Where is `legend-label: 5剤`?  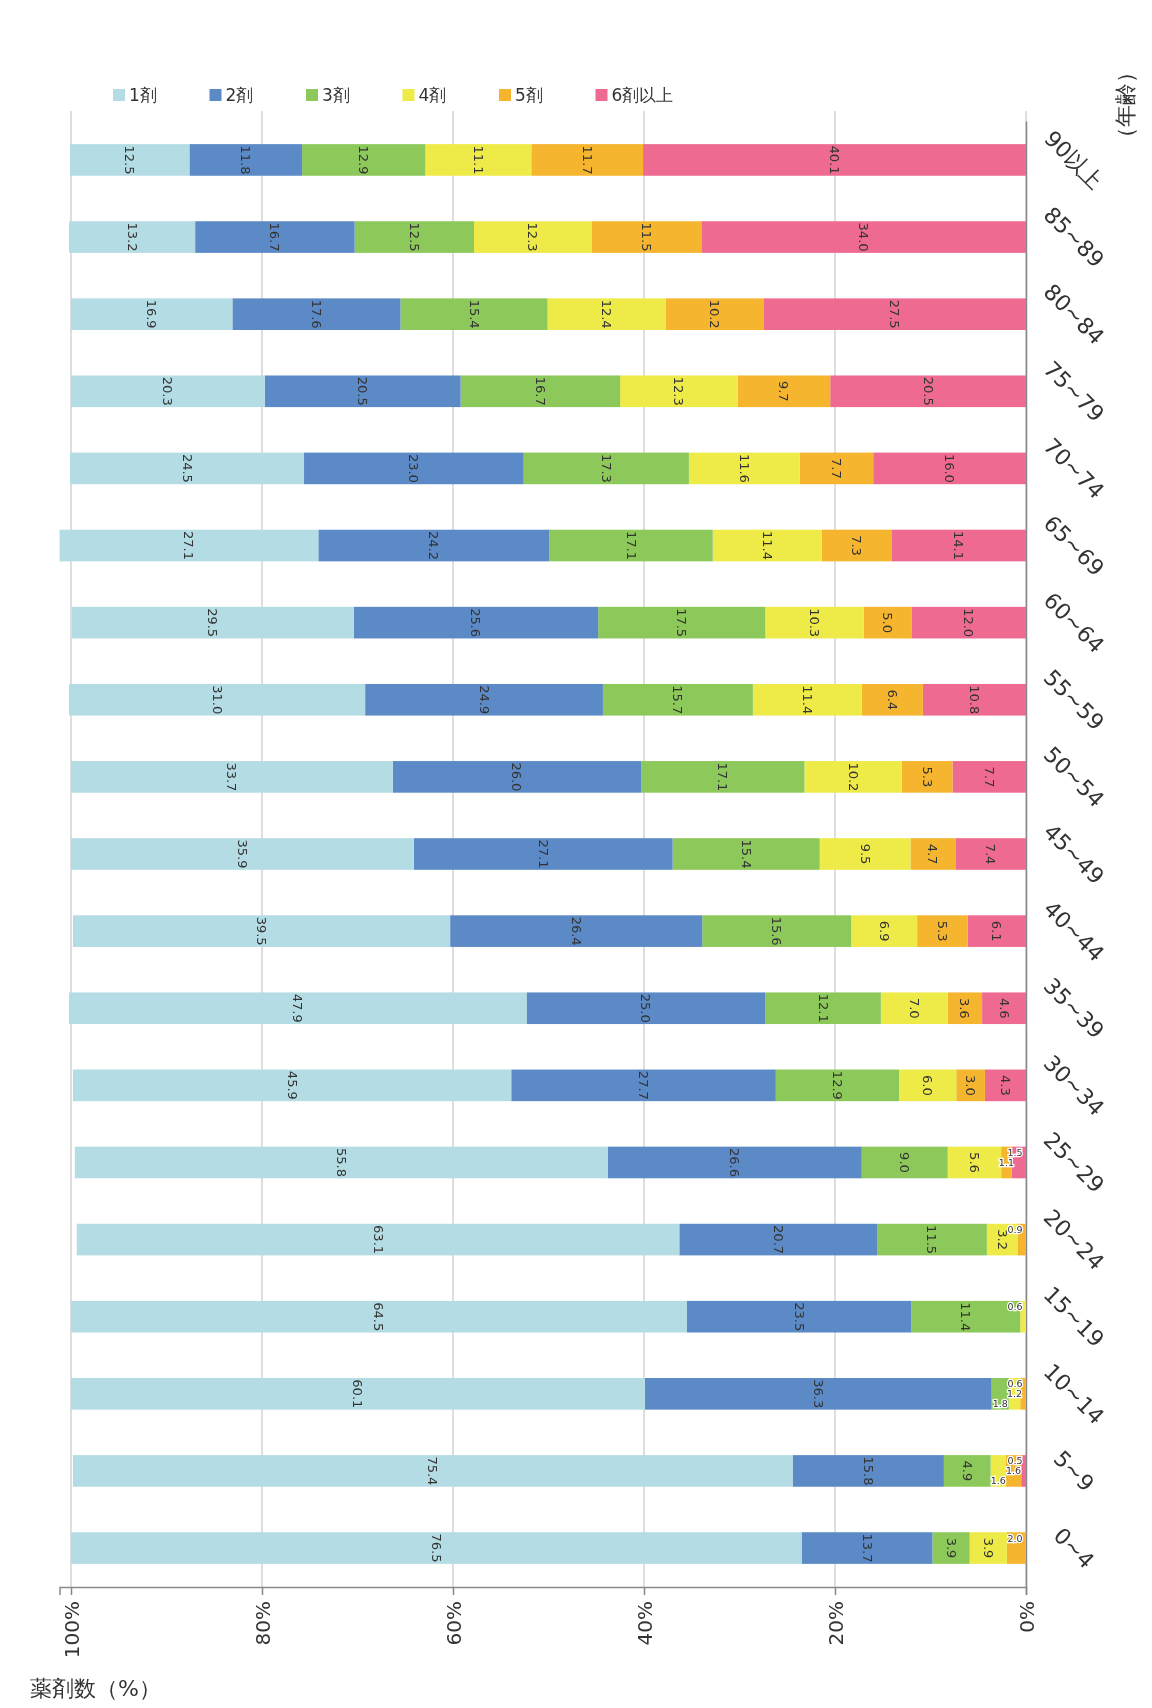 legend-label: 5剤 is located at coordinates (529, 95).